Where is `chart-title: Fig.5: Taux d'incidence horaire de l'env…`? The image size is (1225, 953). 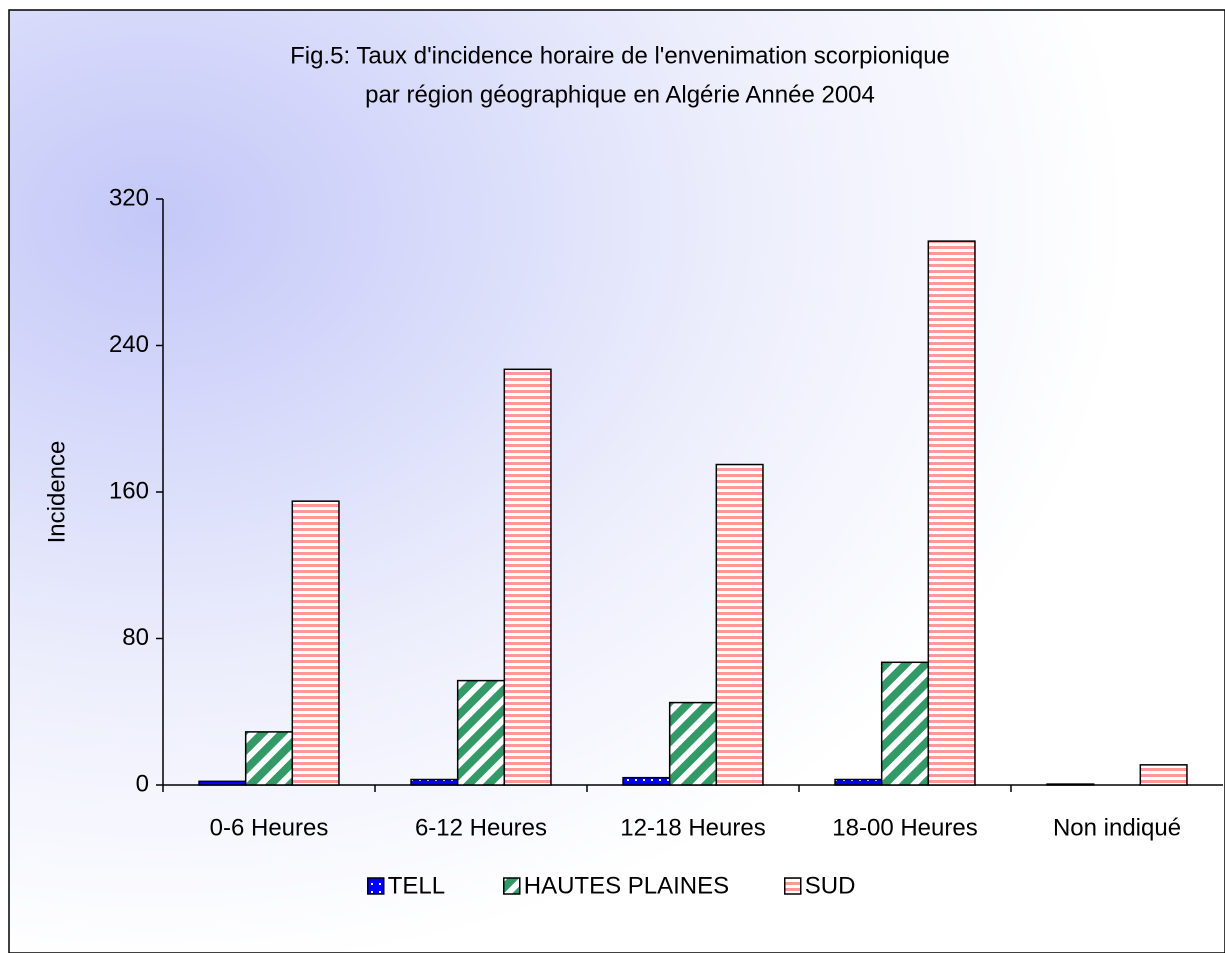 chart-title: Fig.5: Taux d'incidence horaire de l'env… is located at coordinates (620, 55).